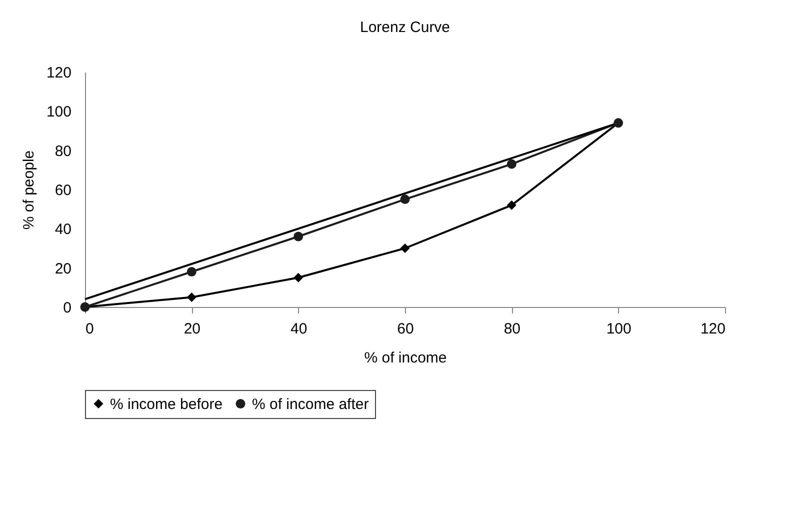 This screenshot has width=806, height=518. What do you see at coordinates (166, 404) in the screenshot?
I see `legend-label: % income before` at bounding box center [166, 404].